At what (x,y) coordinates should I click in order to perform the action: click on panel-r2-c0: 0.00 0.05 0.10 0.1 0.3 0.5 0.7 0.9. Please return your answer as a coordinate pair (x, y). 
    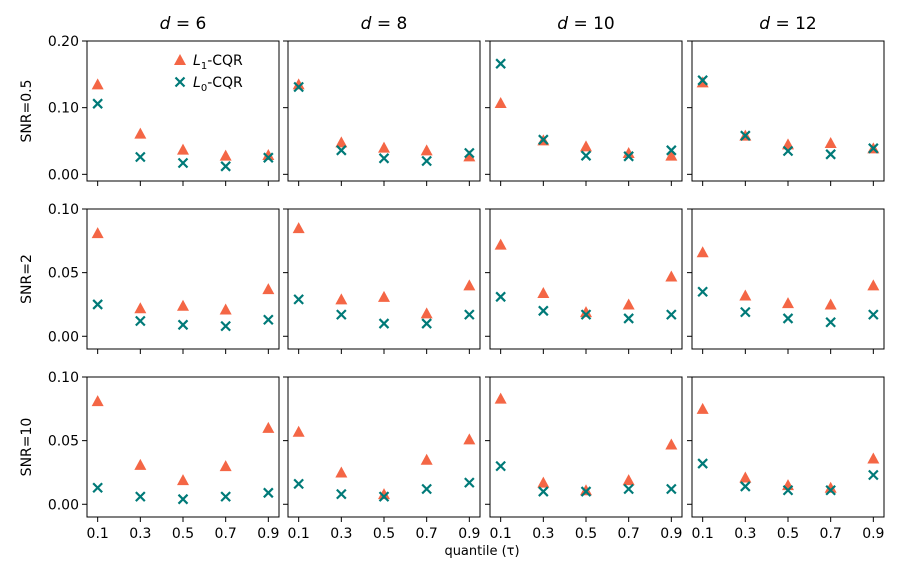
    Looking at the image, I should click on (164, 456).